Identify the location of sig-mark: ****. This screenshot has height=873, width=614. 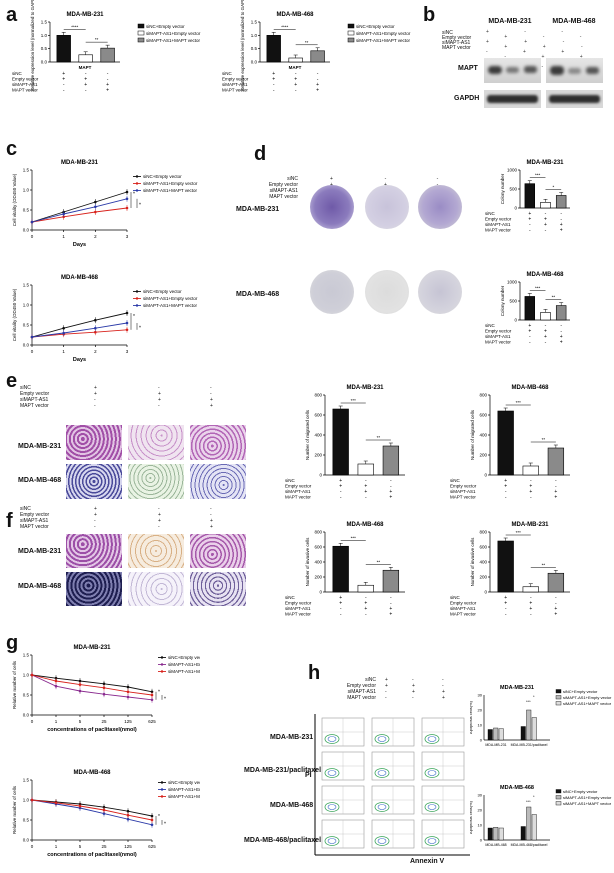
(284, 26).